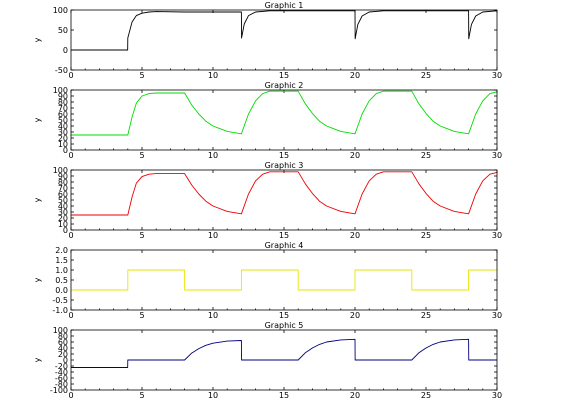 Image resolution: width=567 pixels, height=401 pixels. What do you see at coordinates (70, 315) in the screenshot?
I see `subplot-4-xtick-label: 0` at bounding box center [70, 315].